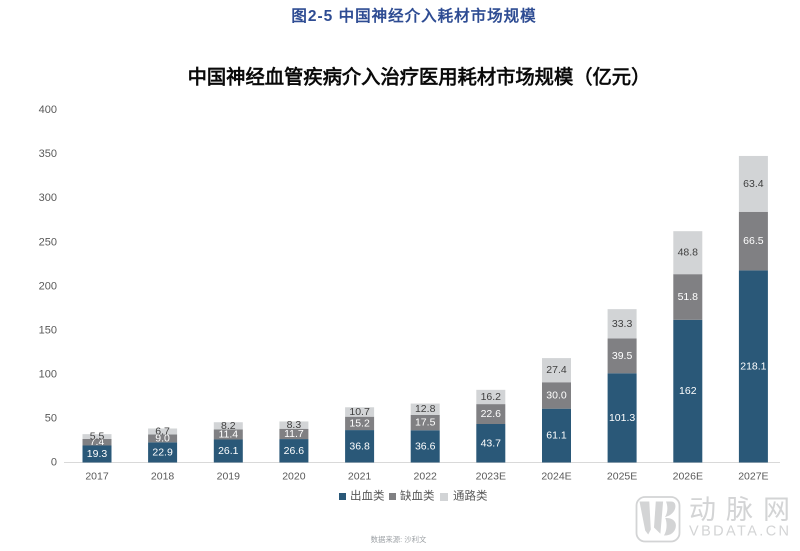  What do you see at coordinates (162, 452) in the screenshot?
I see `svg-text: 22.9` at bounding box center [162, 452].